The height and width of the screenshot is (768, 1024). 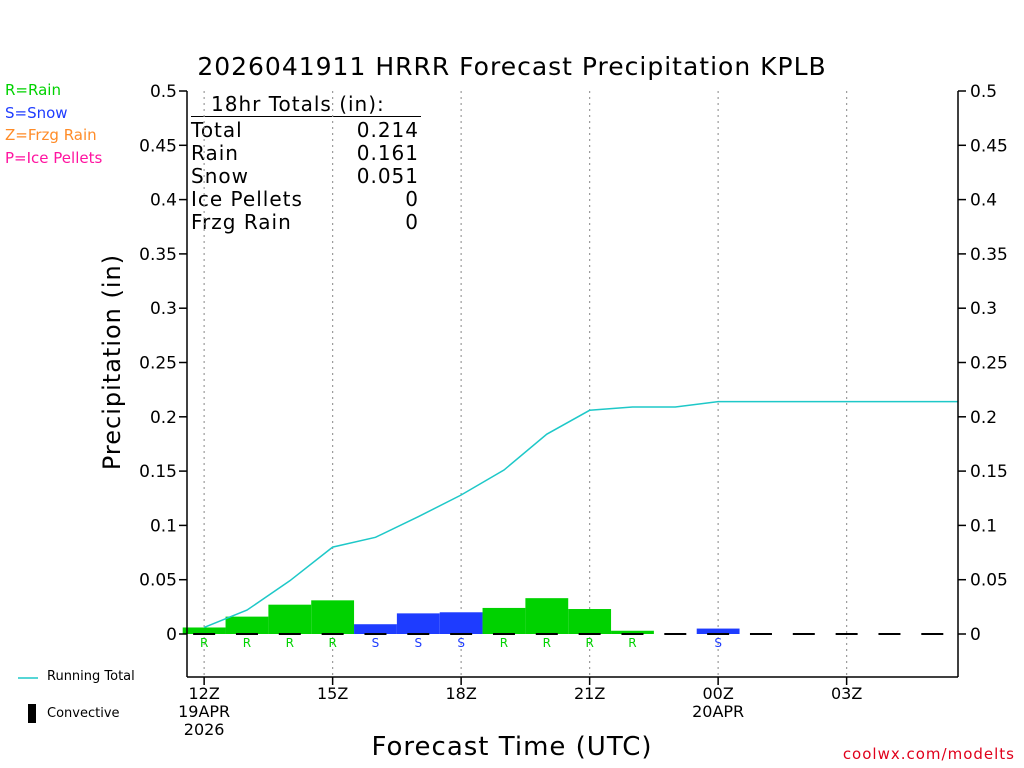 I want to click on totals-value-rain: 0.161, so click(x=387, y=153).